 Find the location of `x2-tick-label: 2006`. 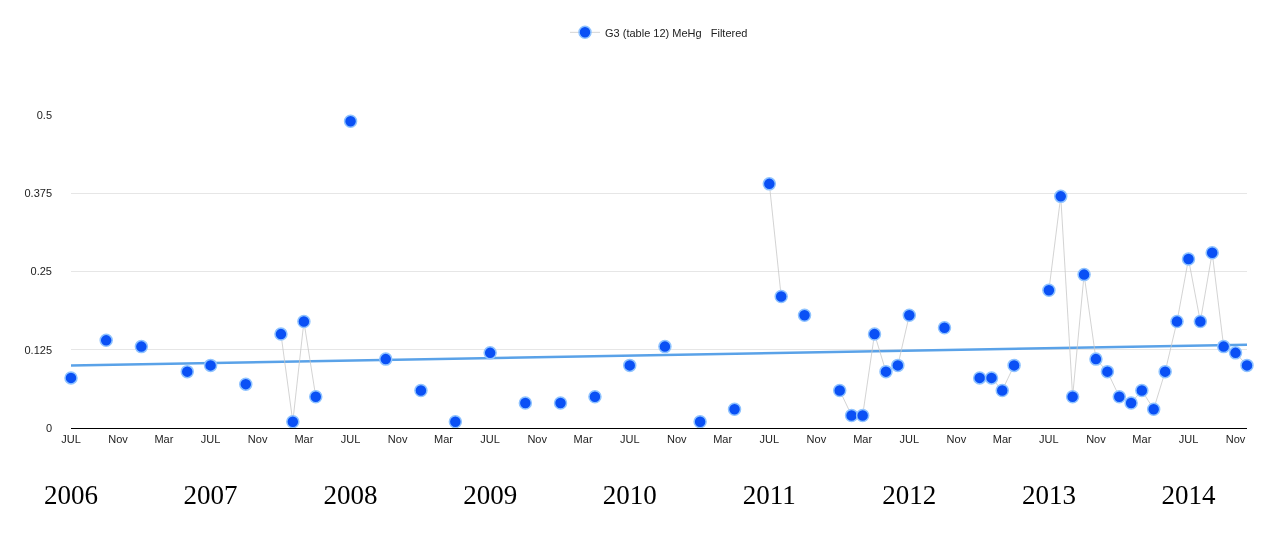

x2-tick-label: 2006 is located at coordinates (71, 494).